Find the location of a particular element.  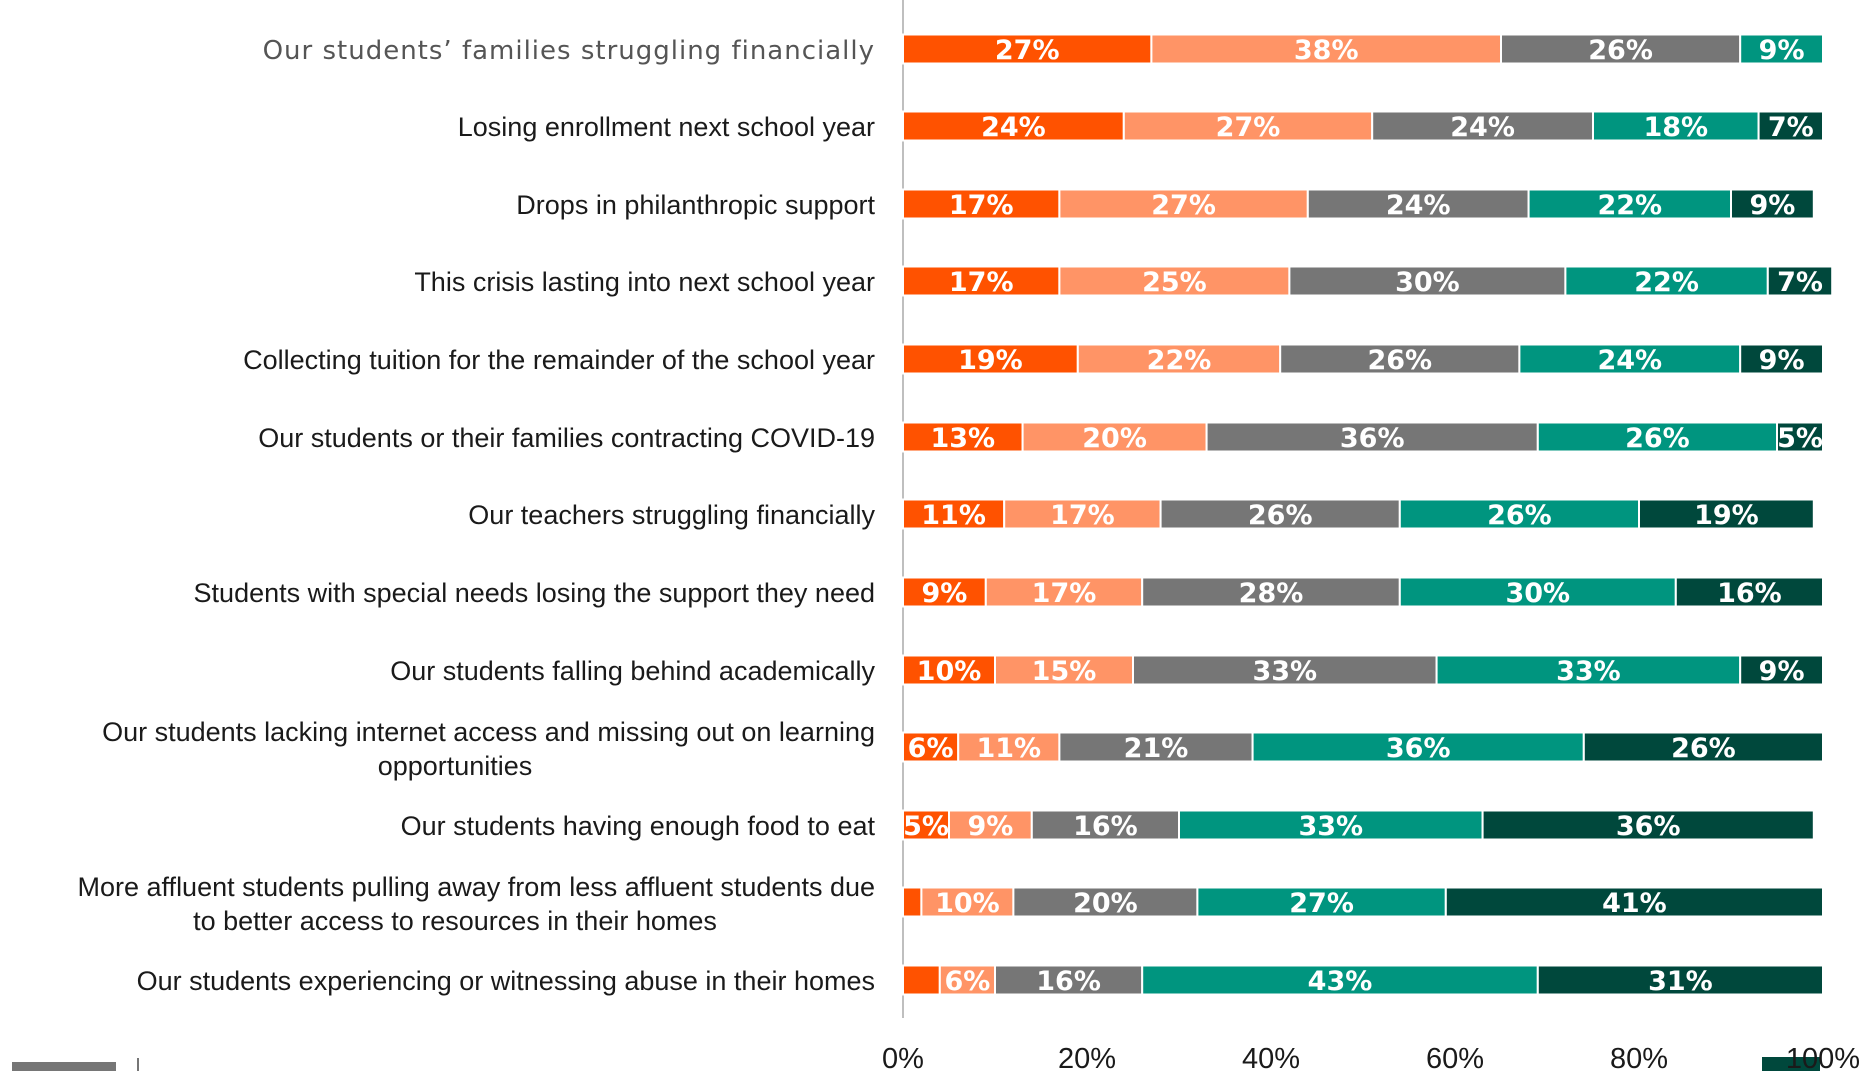

data-label: 13% is located at coordinates (962, 438).